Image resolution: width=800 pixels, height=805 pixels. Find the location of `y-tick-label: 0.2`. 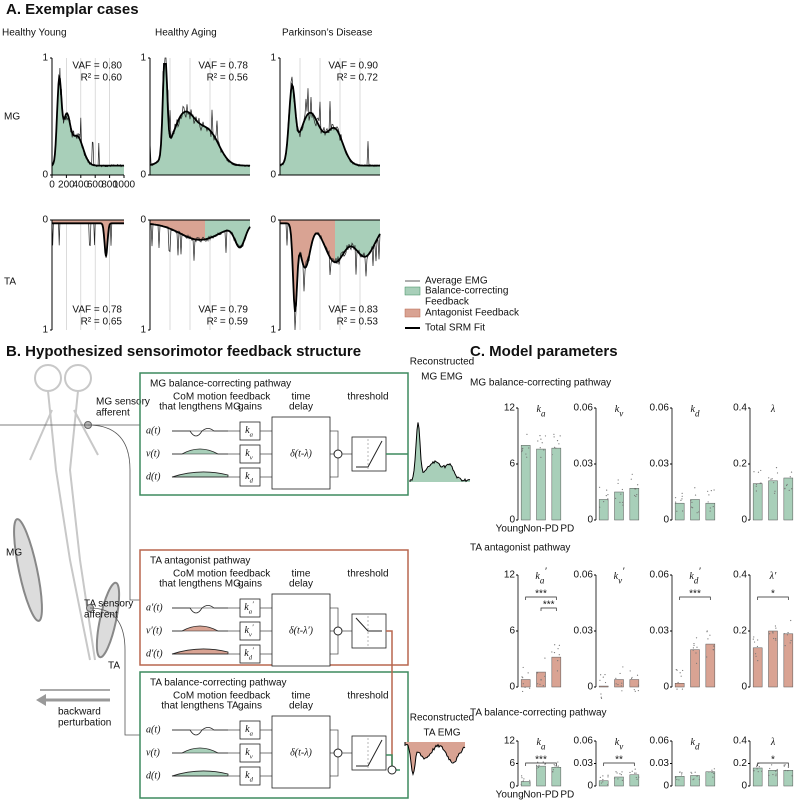

y-tick-label: 0.2 is located at coordinates (740, 631).